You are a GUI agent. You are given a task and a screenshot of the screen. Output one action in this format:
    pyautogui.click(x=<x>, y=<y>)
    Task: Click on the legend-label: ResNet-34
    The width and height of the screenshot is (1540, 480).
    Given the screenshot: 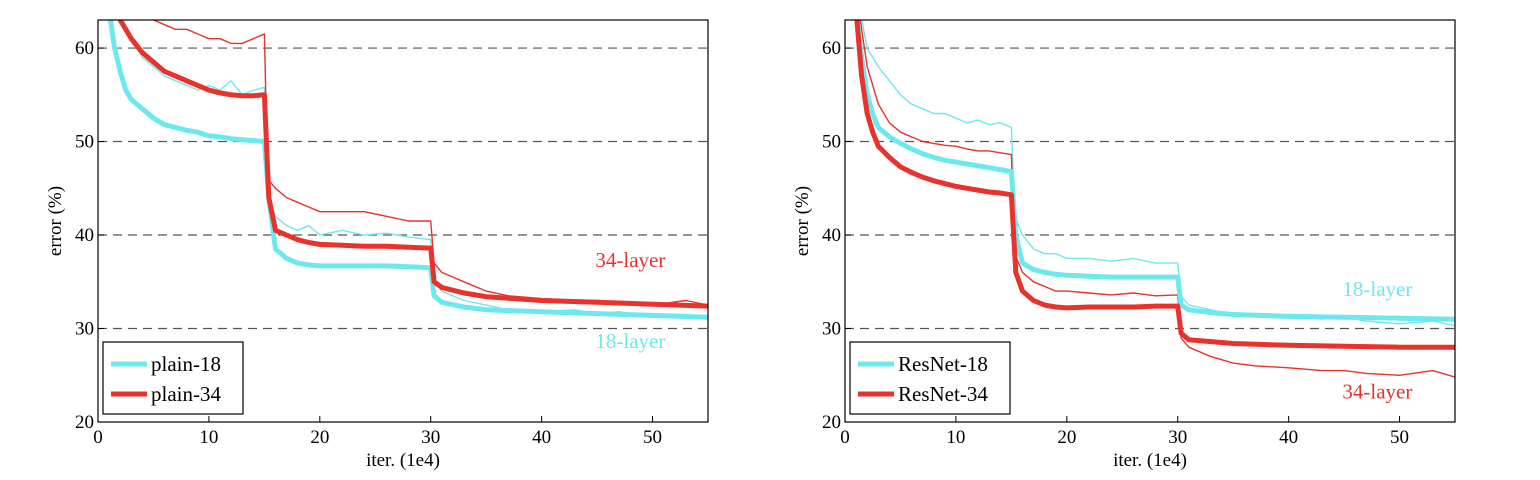 What is the action you would take?
    pyautogui.click(x=943, y=394)
    